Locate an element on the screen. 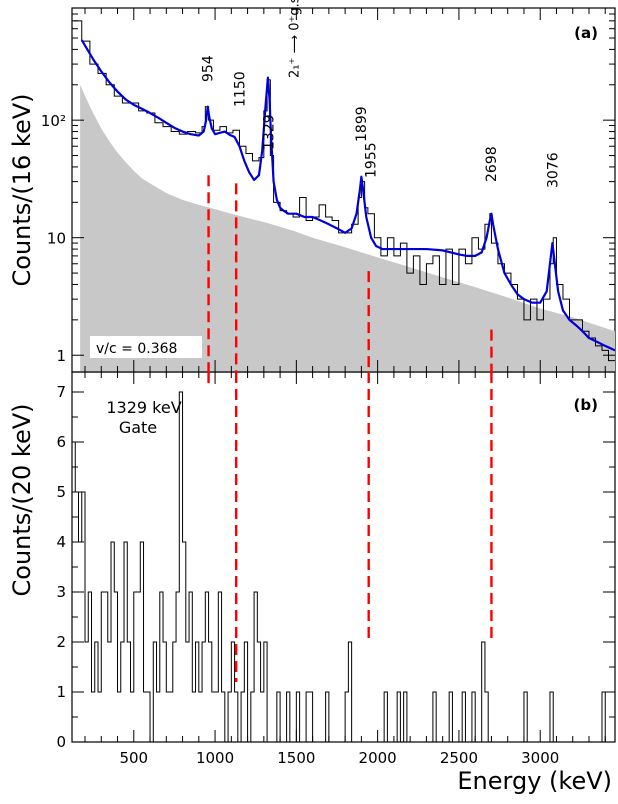  gate-label-line2: Gate is located at coordinates (138, 427).